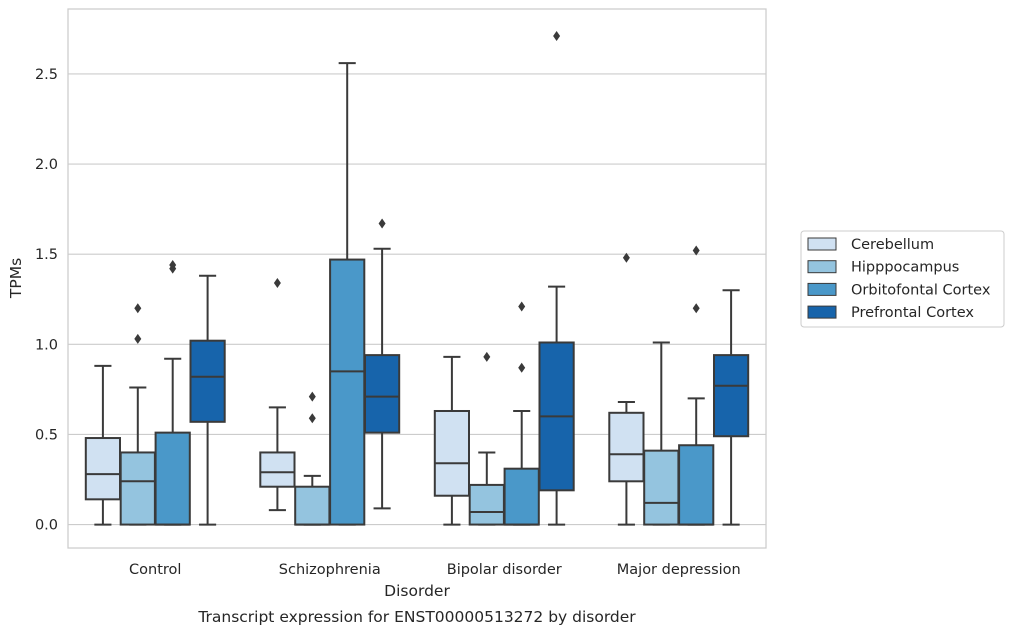 The height and width of the screenshot is (634, 1014). What do you see at coordinates (504, 570) in the screenshot?
I see `x-tick-label: Bipolar disorder` at bounding box center [504, 570].